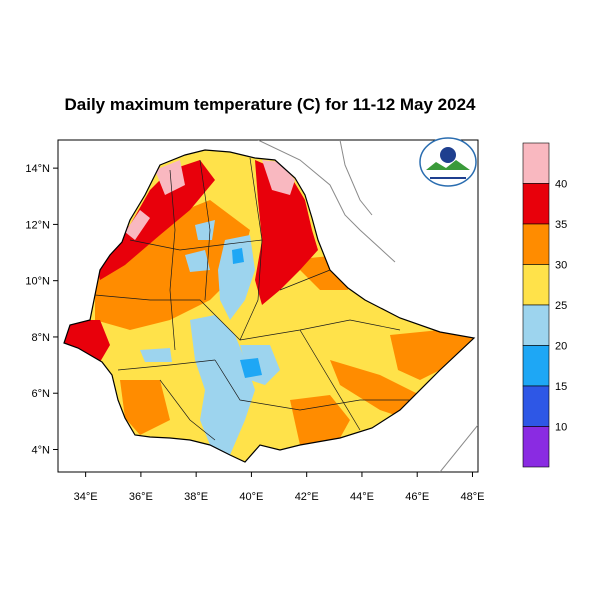  I want to click on y-axis: 14°N 12°N 10°N 8°N 6°N 4°N, so click(41, 309).